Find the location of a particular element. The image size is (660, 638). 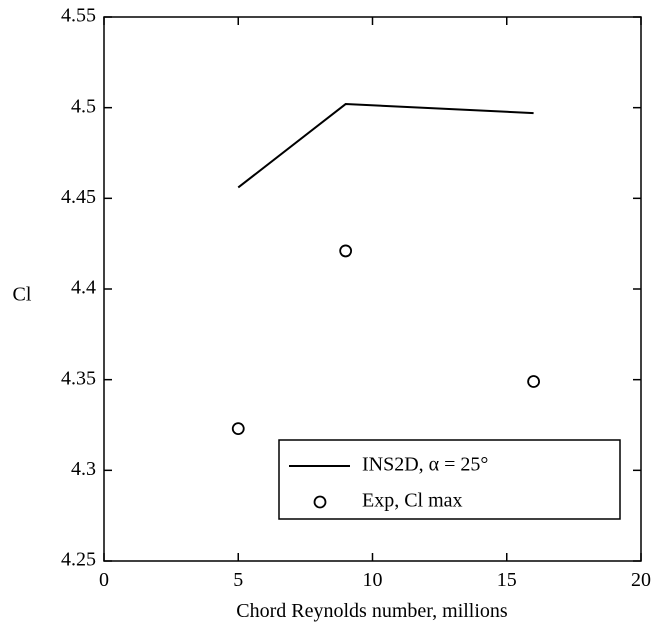

y-tick-label: 4.45 is located at coordinates (78, 197).